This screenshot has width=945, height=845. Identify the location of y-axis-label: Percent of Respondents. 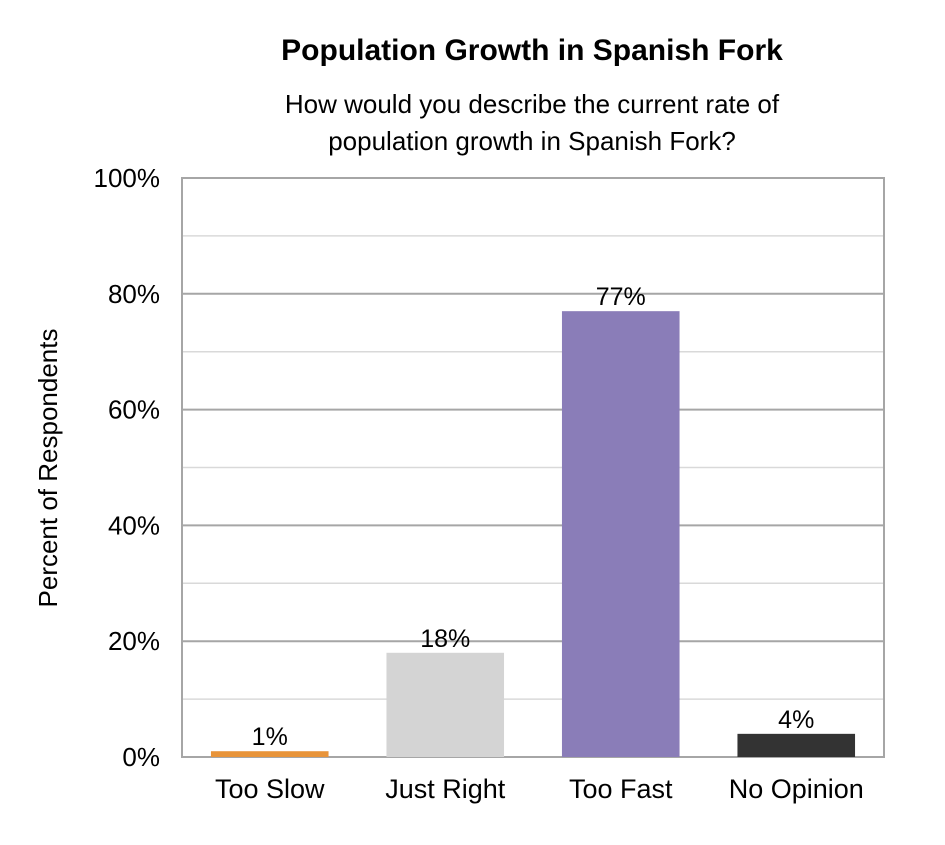
(48, 468).